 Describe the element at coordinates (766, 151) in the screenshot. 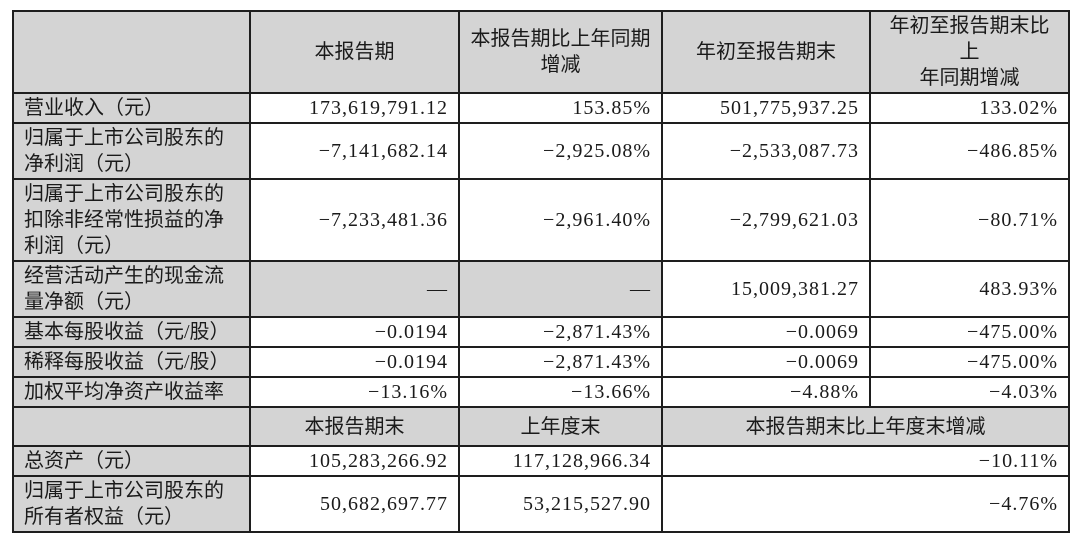

I see `metric-value: −2,533,087.73` at that location.